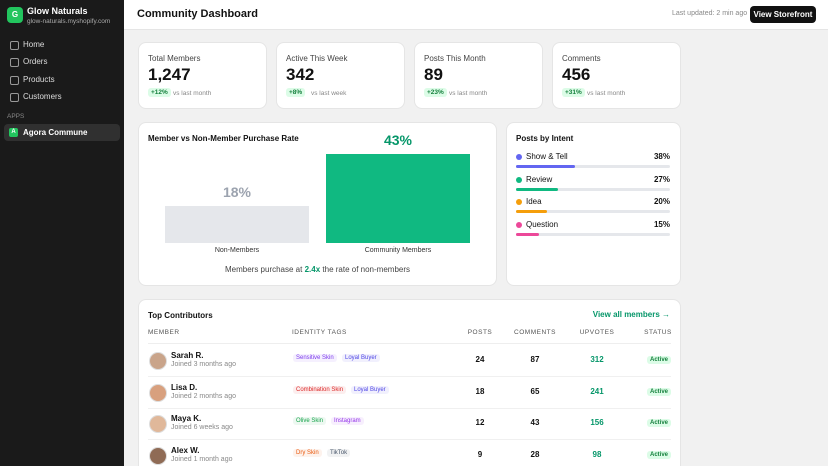 This screenshot has width=828, height=466. I want to click on stat-value: 1,247, so click(169, 74).